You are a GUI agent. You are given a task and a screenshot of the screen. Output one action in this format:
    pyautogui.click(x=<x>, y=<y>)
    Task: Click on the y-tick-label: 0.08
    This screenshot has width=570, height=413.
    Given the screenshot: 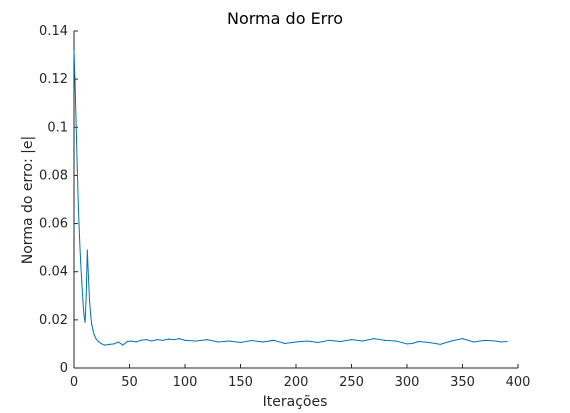 What is the action you would take?
    pyautogui.click(x=53, y=175)
    